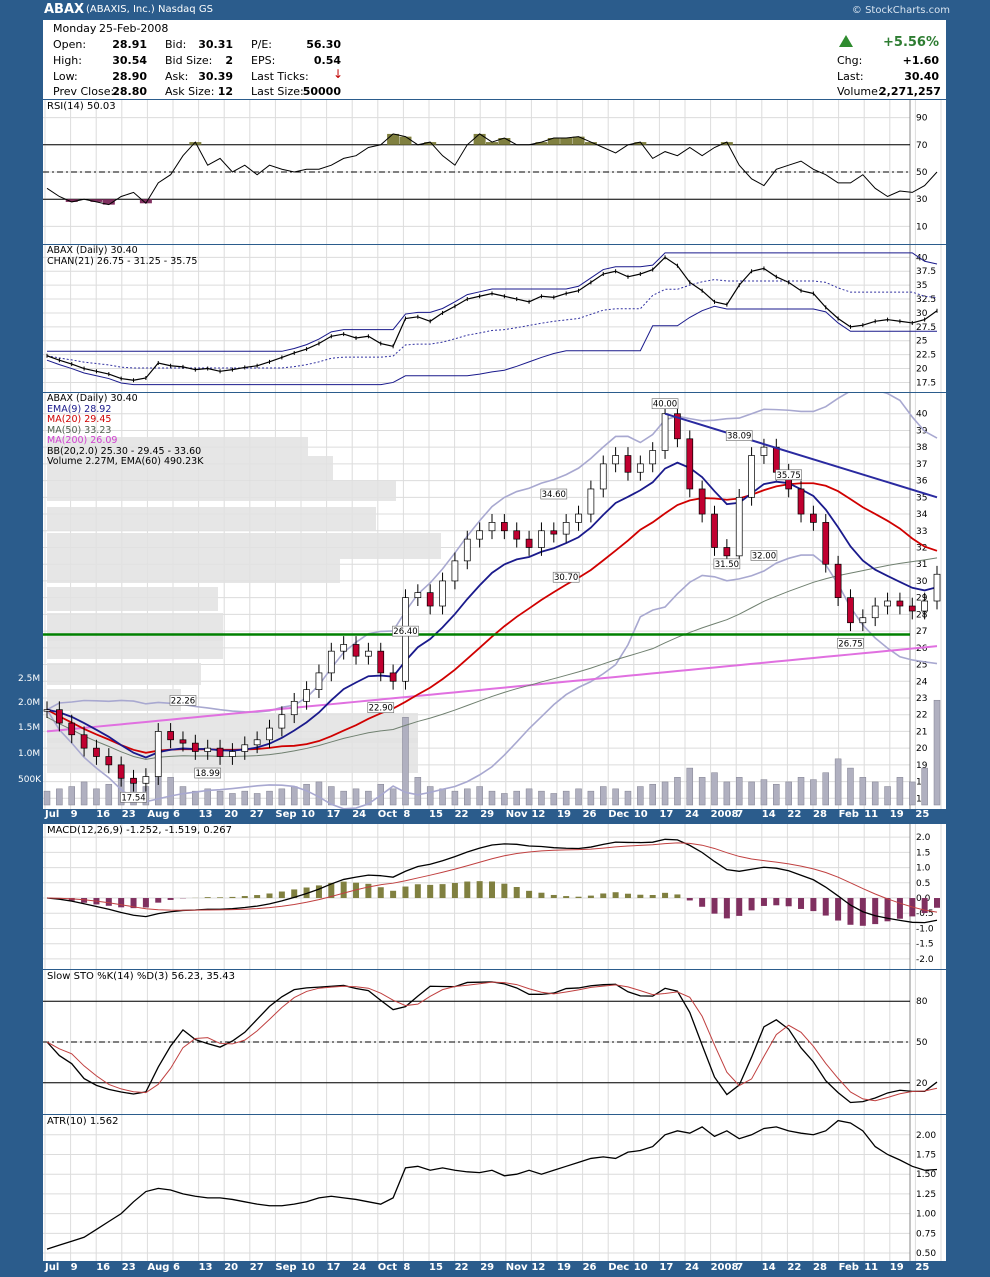 Image resolution: width=990 pixels, height=1277 pixels. What do you see at coordinates (333, 814) in the screenshot?
I see `x-tick-label: 17` at bounding box center [333, 814].